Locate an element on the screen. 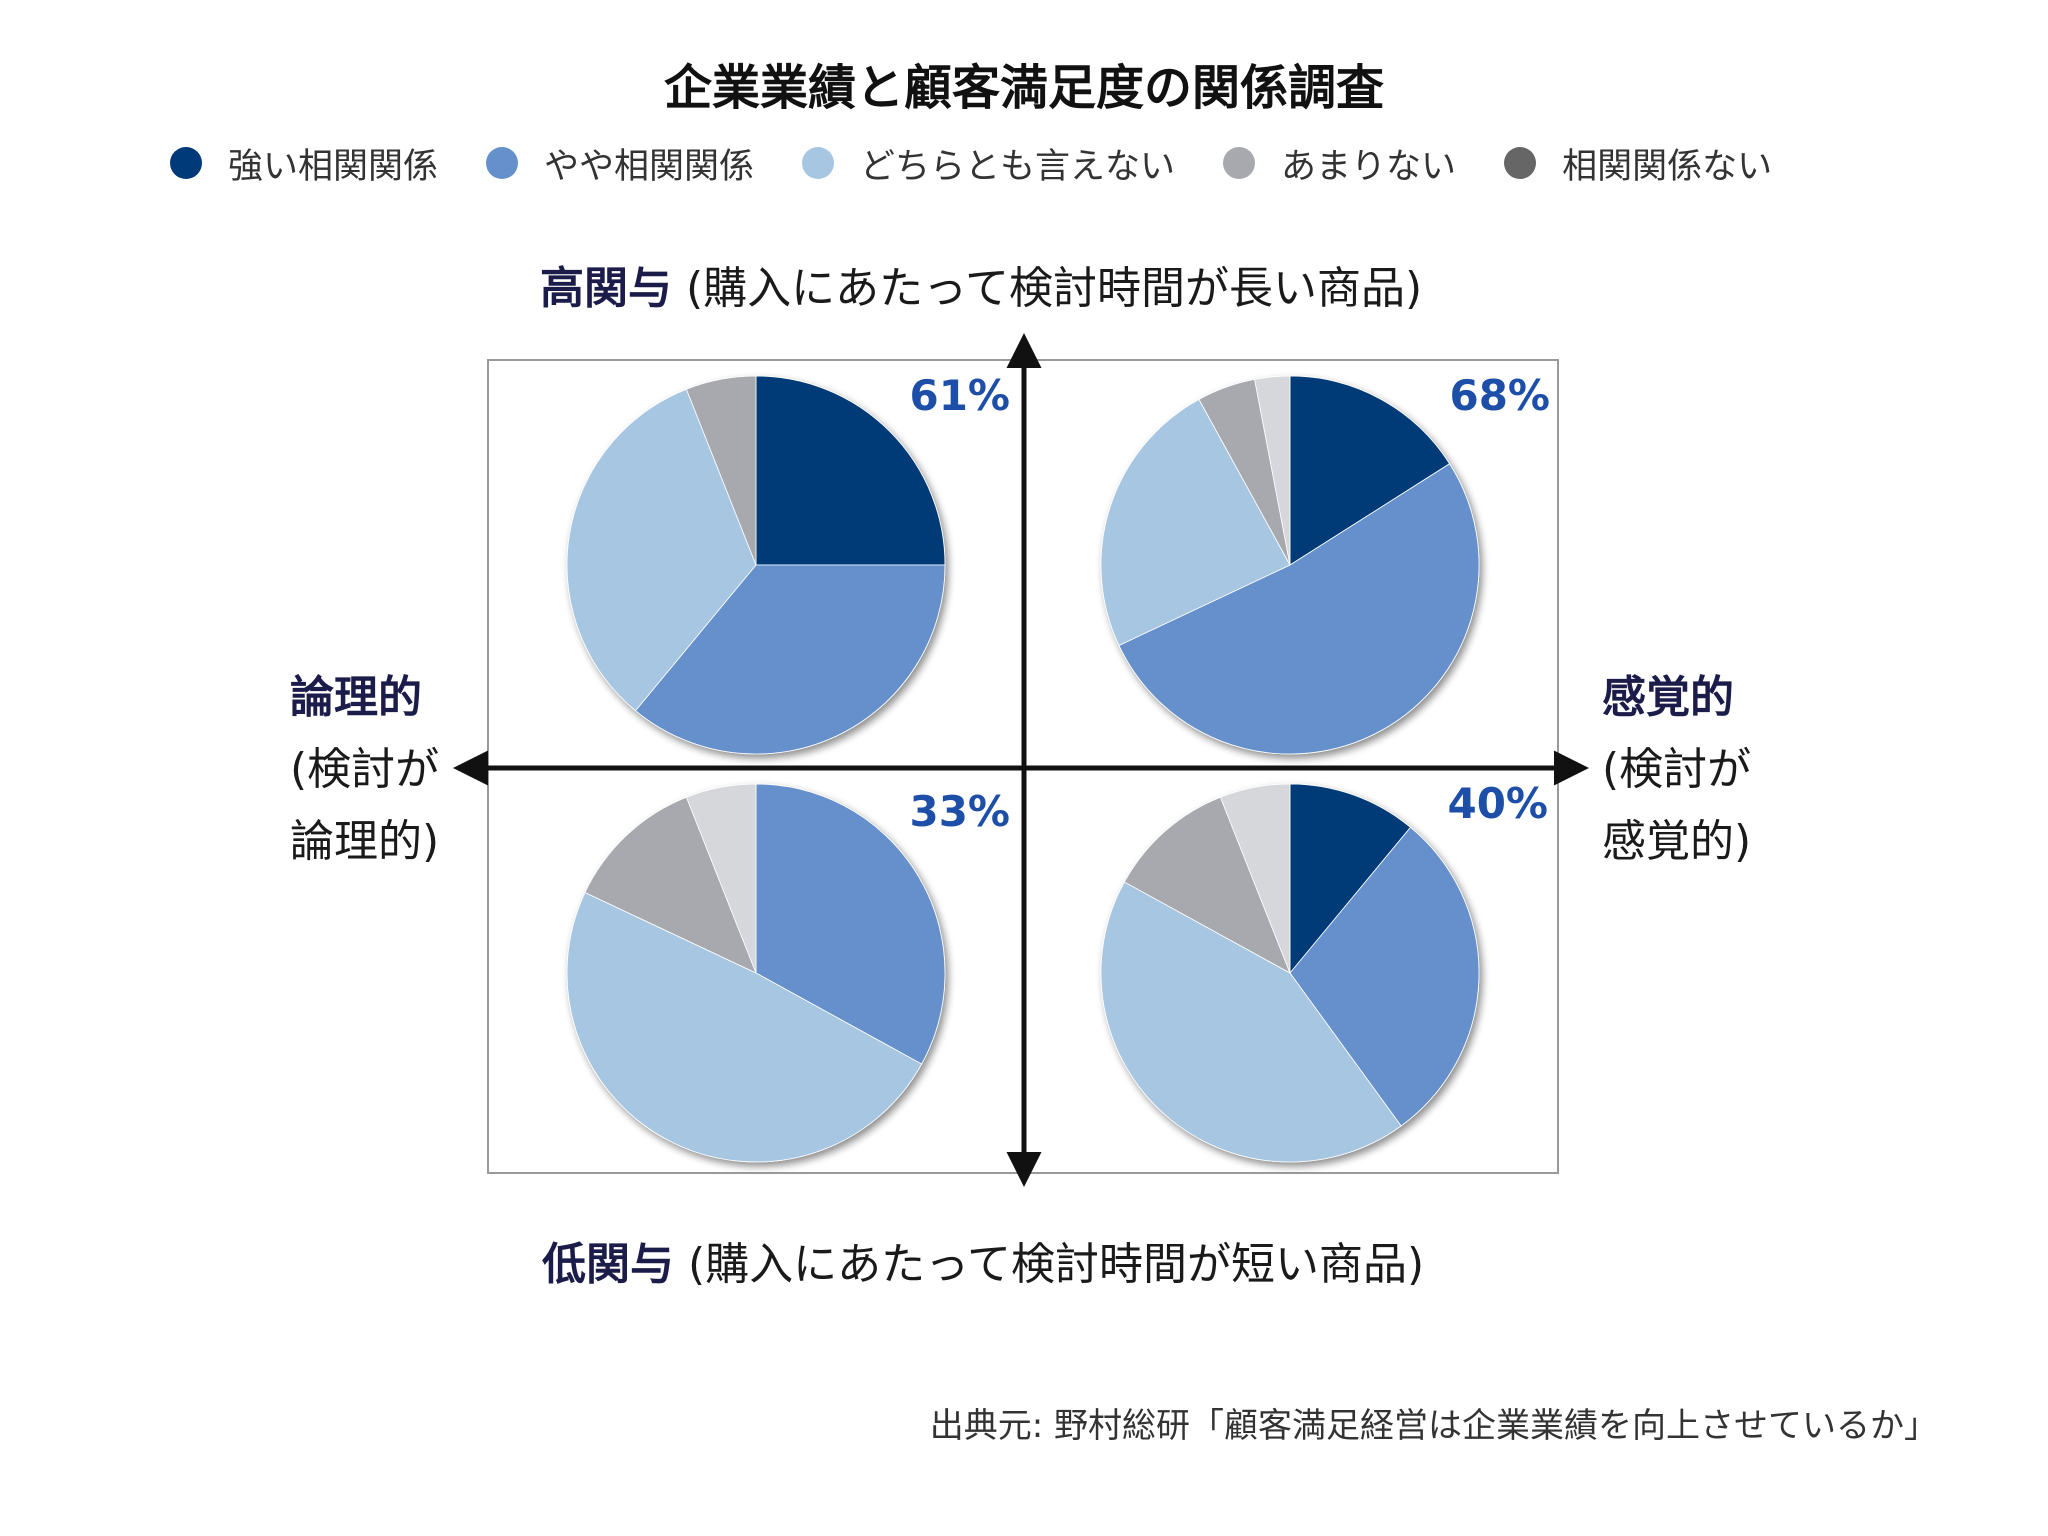  pie-2-slice-strong is located at coordinates (1370, 470).